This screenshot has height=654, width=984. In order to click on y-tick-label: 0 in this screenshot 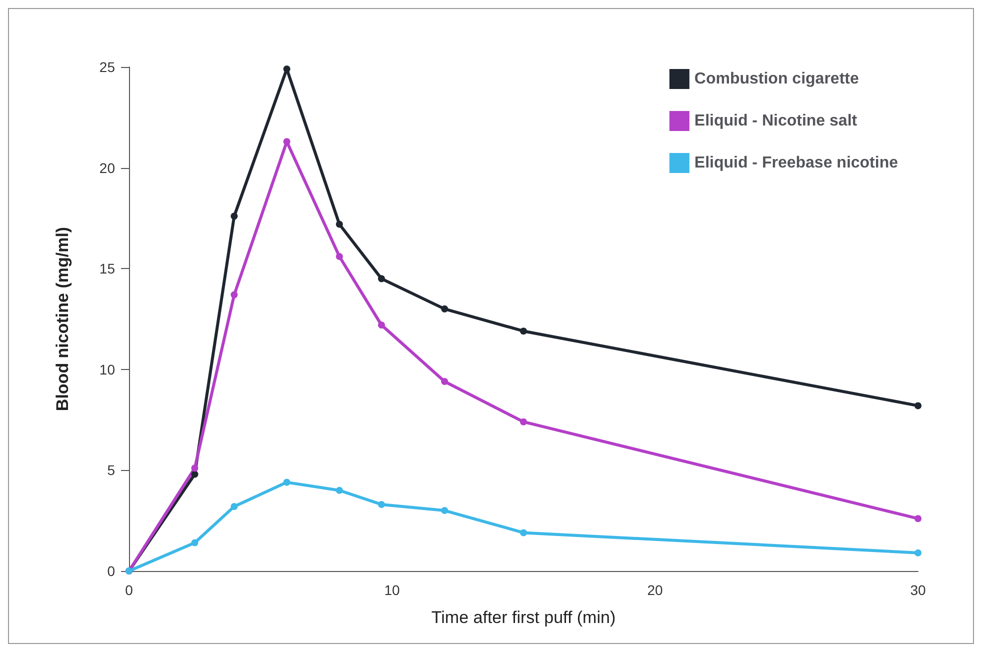, I will do `click(111, 571)`.